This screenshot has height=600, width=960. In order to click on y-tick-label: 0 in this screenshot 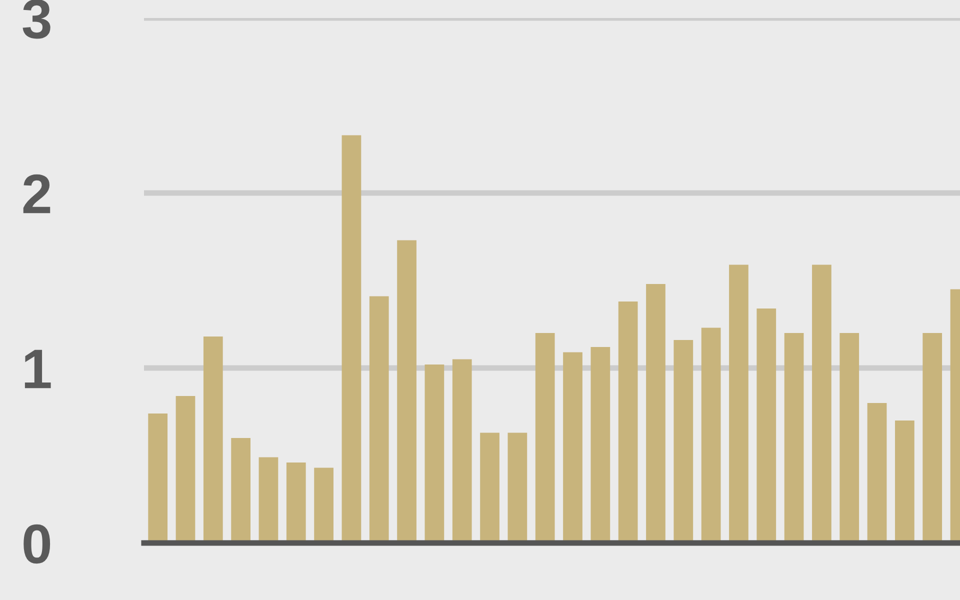, I will do `click(37, 544)`.